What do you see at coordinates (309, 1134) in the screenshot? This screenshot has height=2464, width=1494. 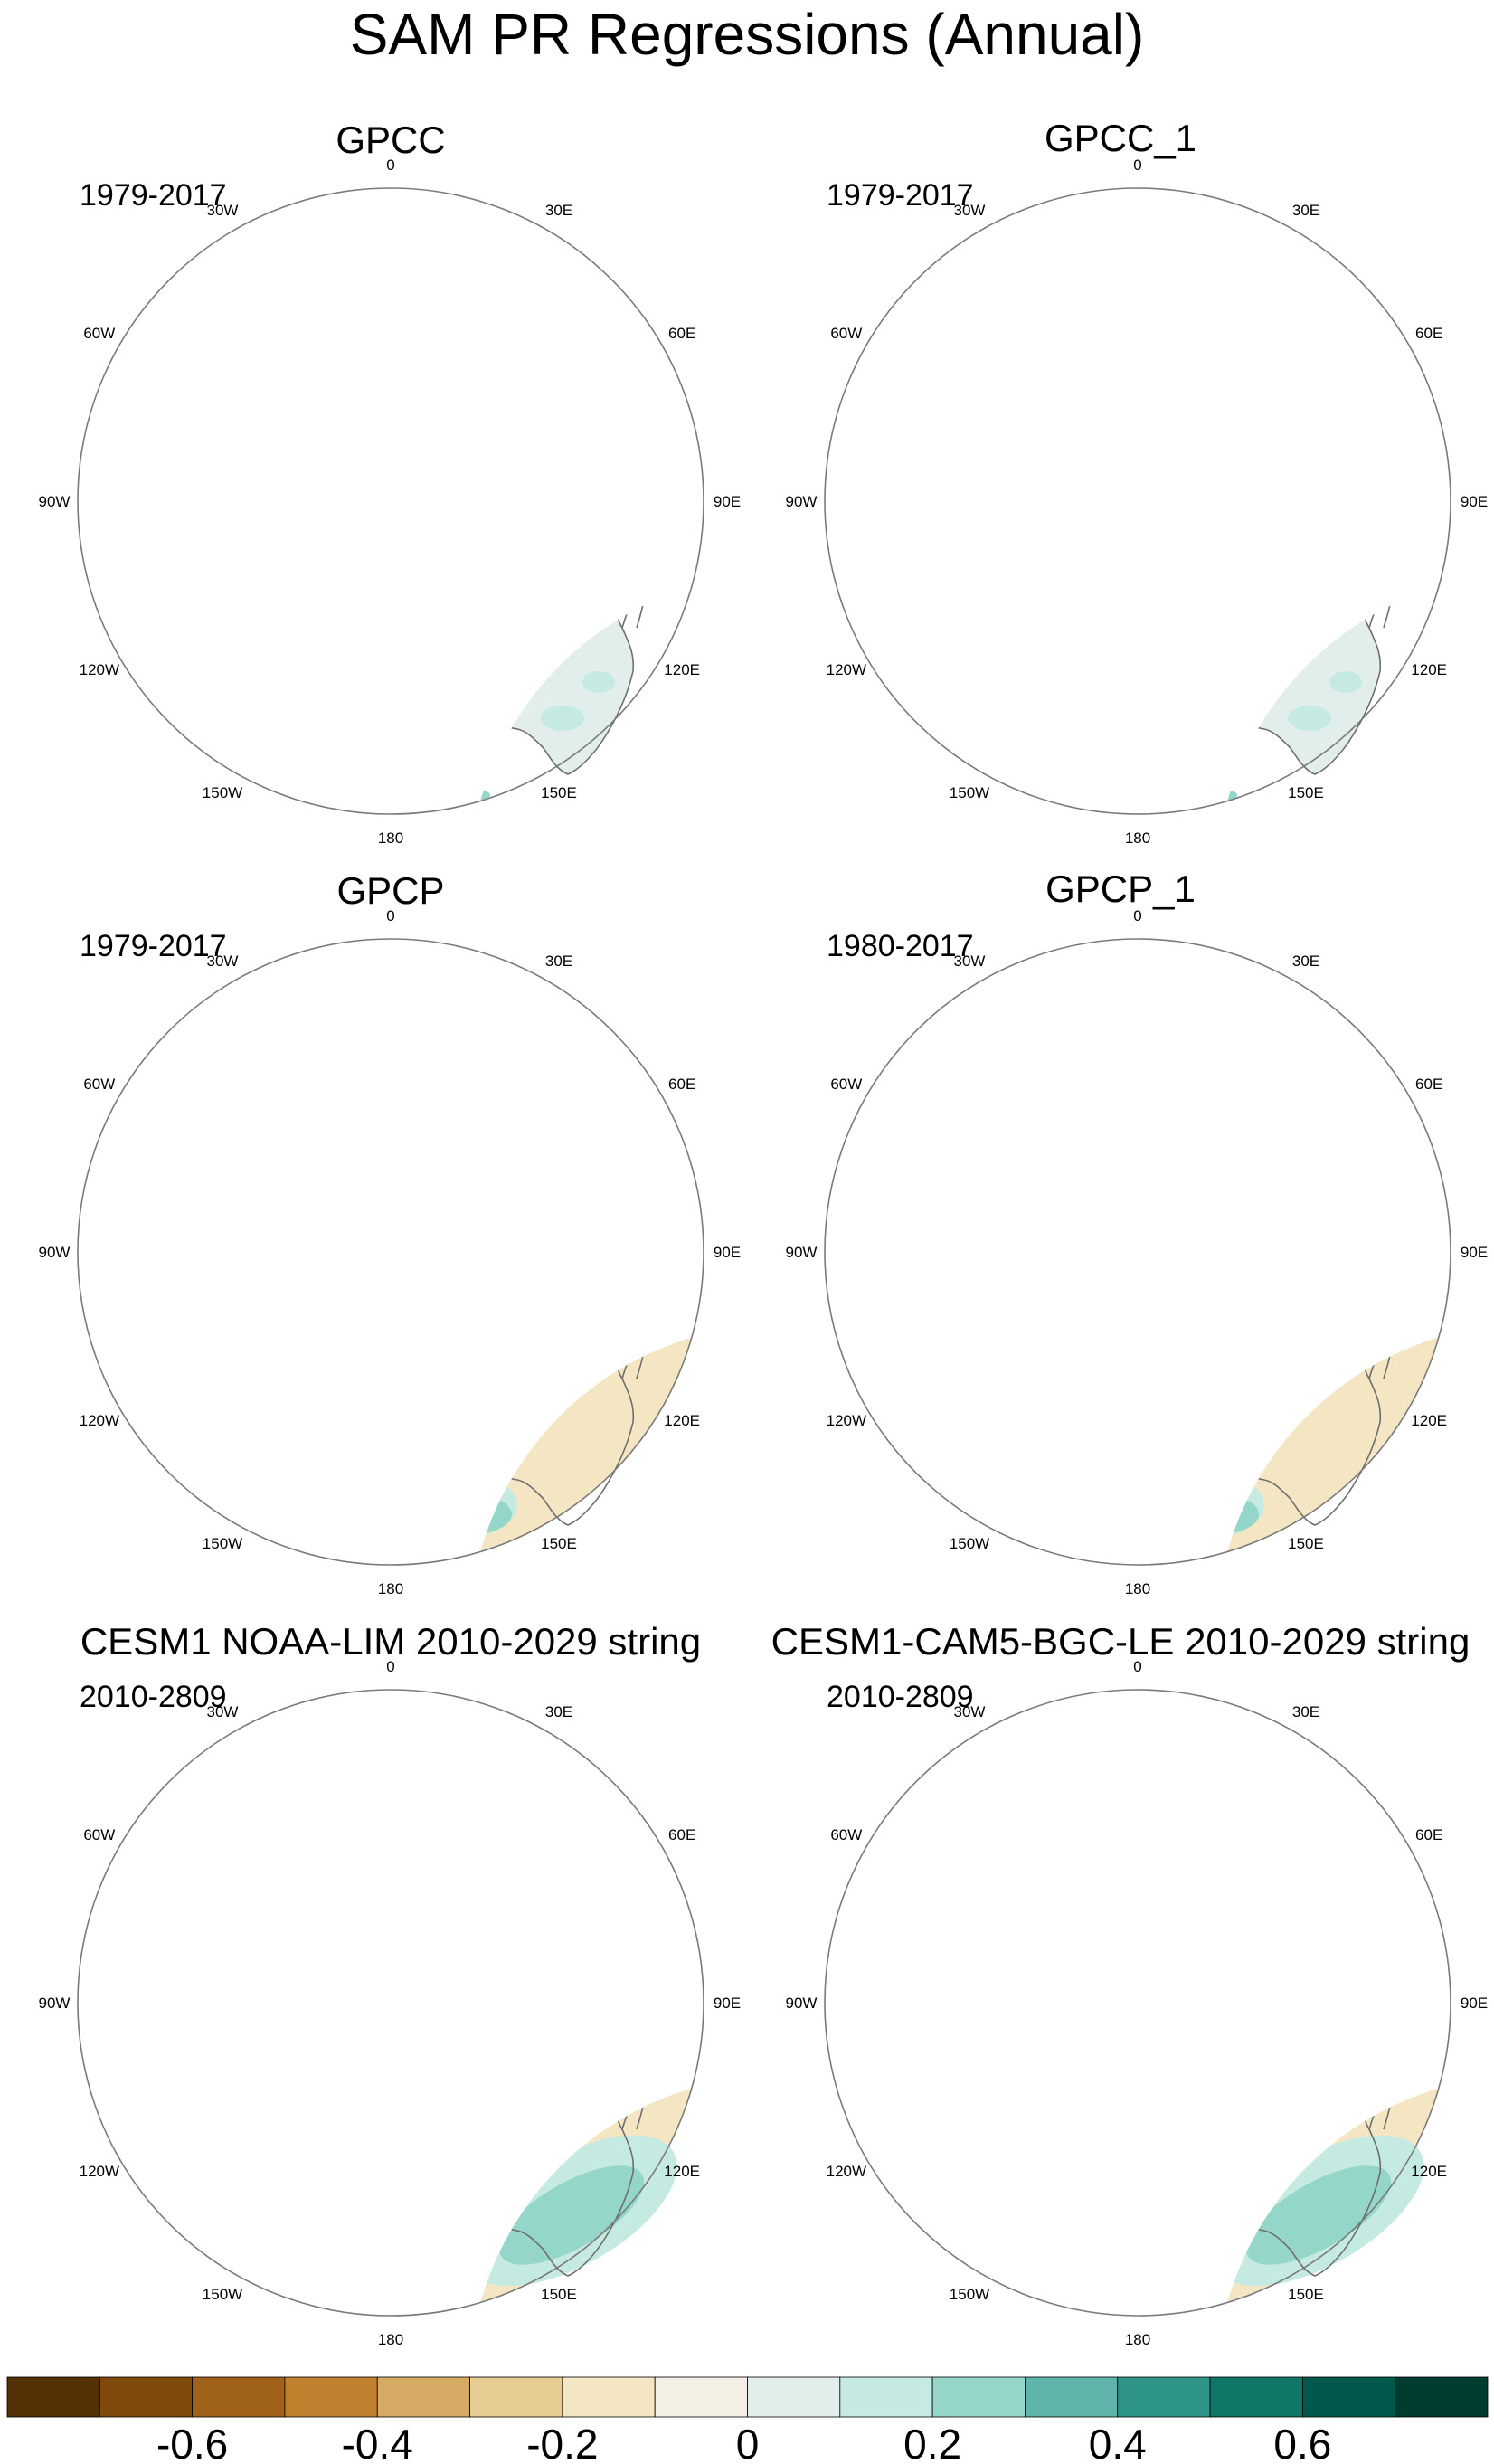 I see `peninsula-wet-patch` at bounding box center [309, 1134].